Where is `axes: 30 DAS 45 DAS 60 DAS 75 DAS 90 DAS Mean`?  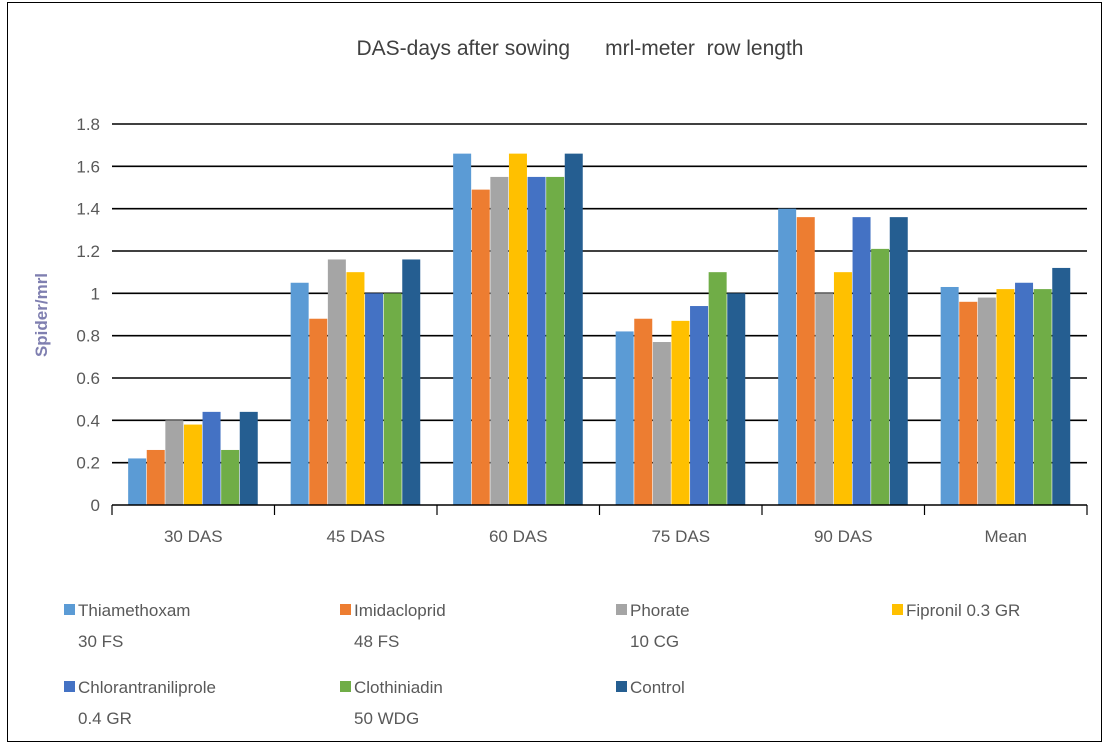
axes: 30 DAS 45 DAS 60 DAS 75 DAS 90 DAS Mean is located at coordinates (599, 525).